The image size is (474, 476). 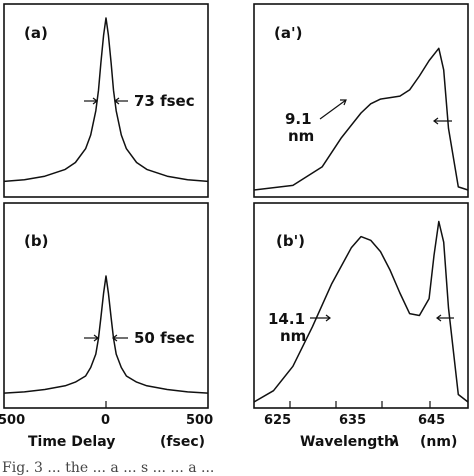 What do you see at coordinates (106, 338) in the screenshot?
I see `fwhm-arrows-b` at bounding box center [106, 338].